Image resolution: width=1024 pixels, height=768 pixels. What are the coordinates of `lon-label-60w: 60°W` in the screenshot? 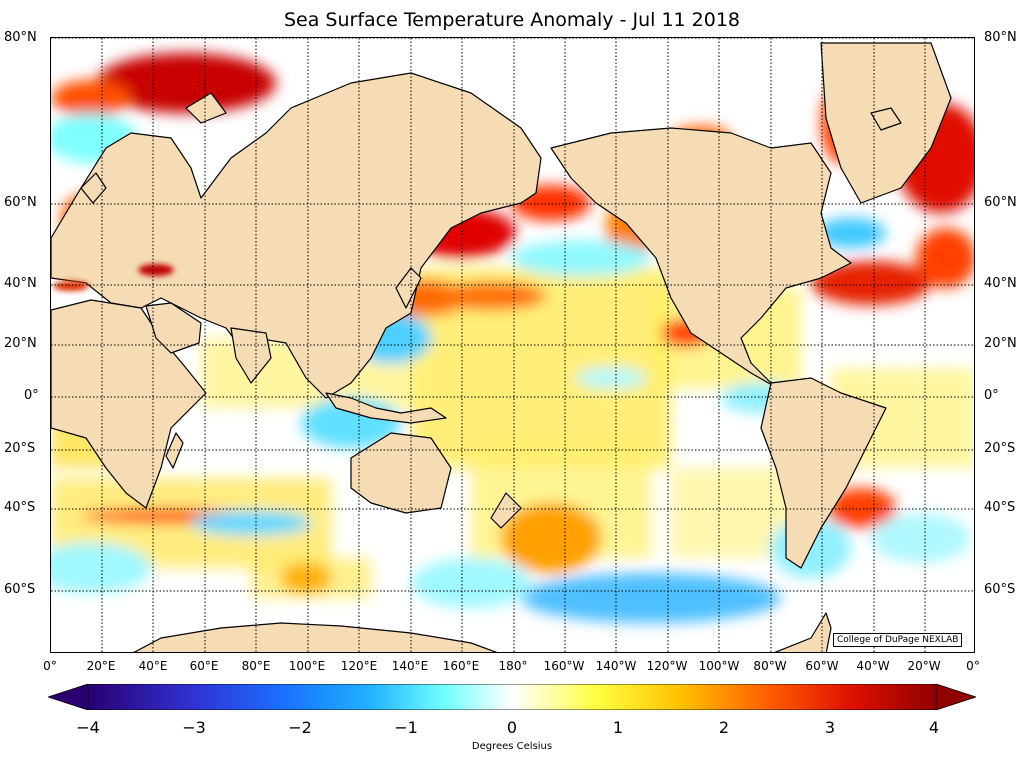 It's located at (822, 666).